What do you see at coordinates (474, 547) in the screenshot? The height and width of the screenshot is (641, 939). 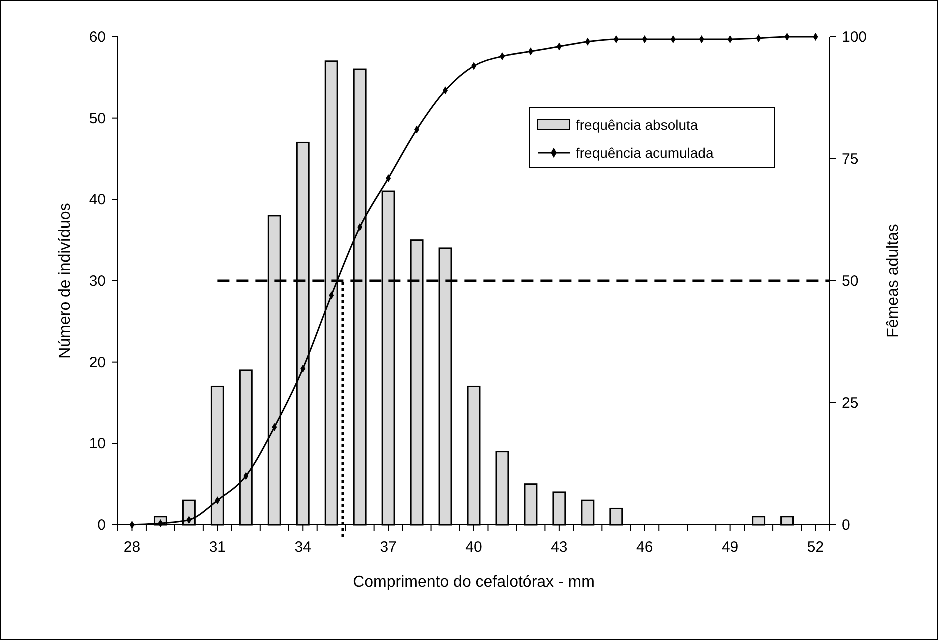 I see `x-tick-label: 40` at bounding box center [474, 547].